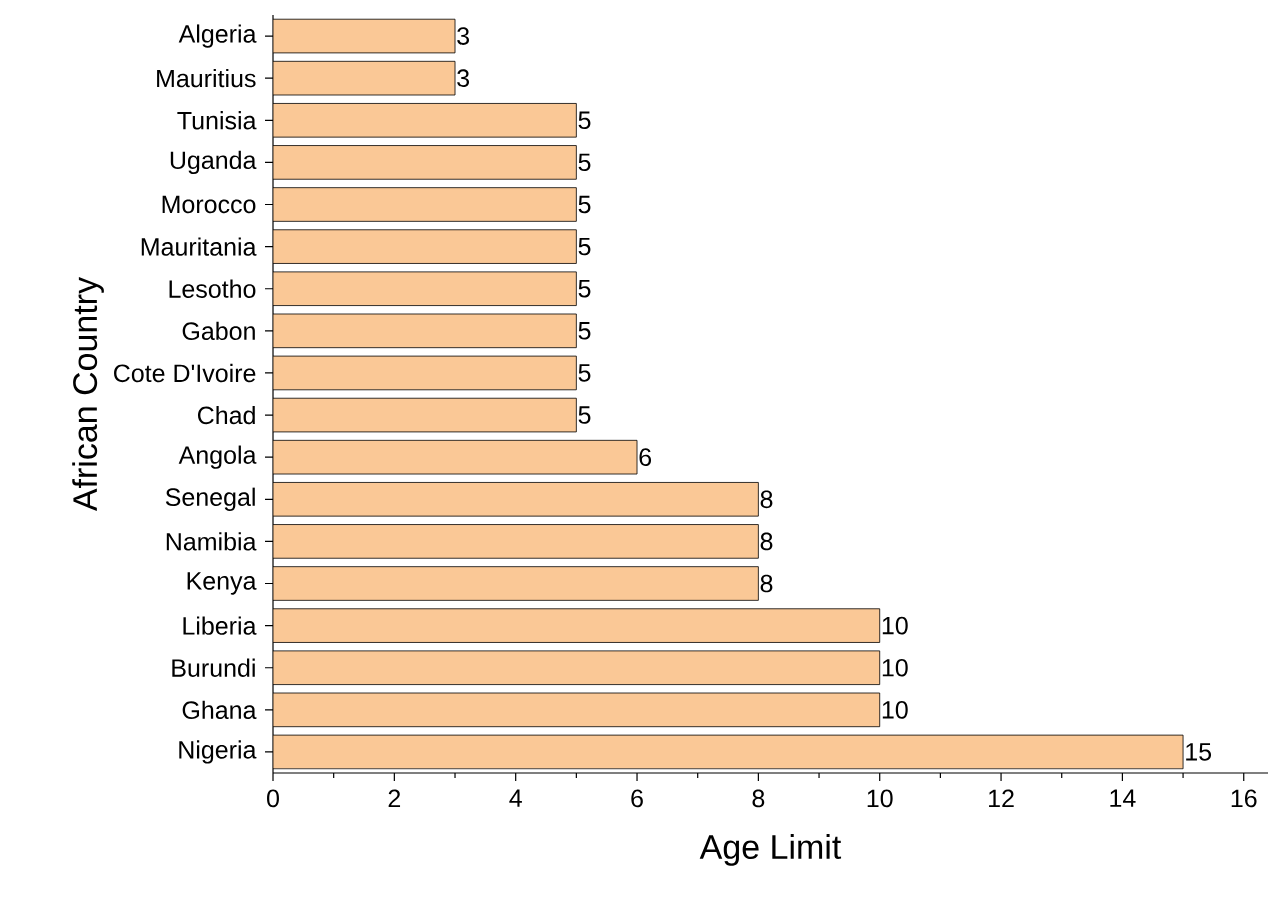 The image size is (1271, 903). What do you see at coordinates (637, 798) in the screenshot?
I see `x-tick-label: 6` at bounding box center [637, 798].